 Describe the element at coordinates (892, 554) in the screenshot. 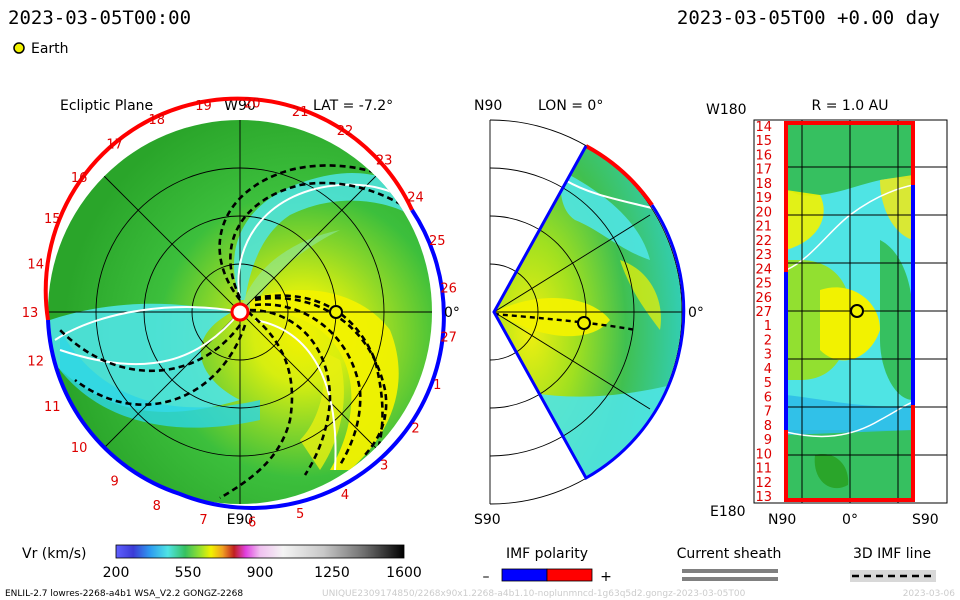

I see `imf-line-title: 3D IMF line` at that location.